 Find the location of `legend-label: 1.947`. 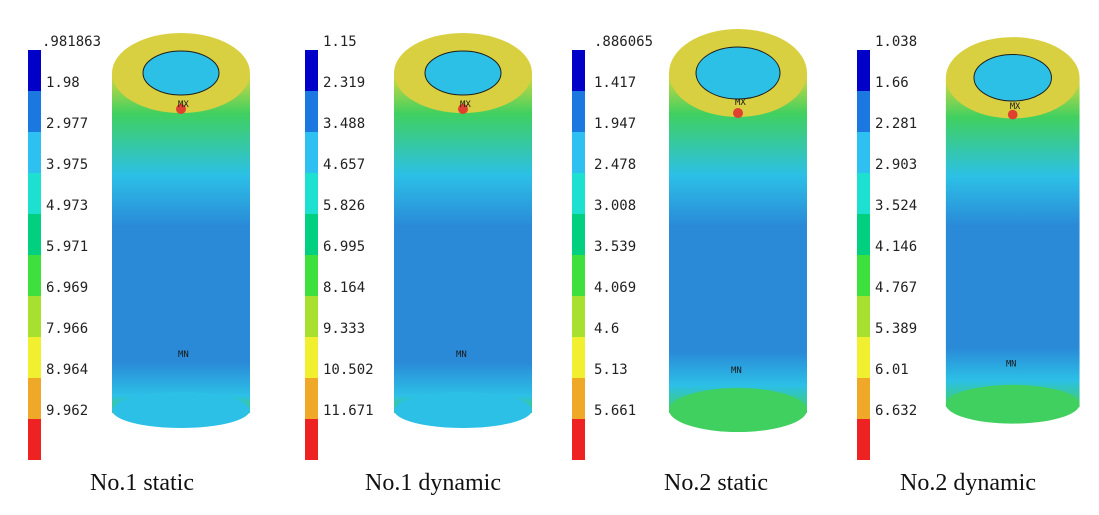

legend-label: 1.947 is located at coordinates (615, 124).